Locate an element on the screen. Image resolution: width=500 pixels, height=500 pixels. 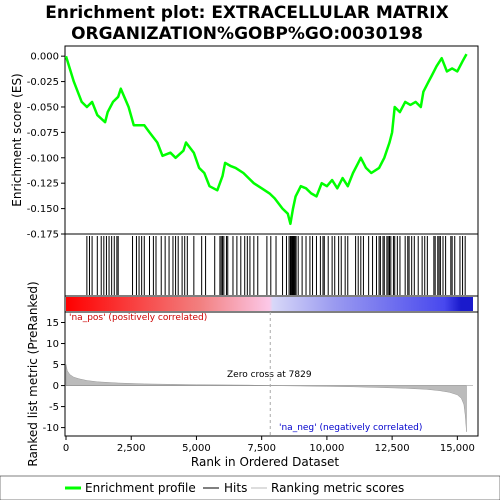
chart-title-line2: ORGANIZATION%GOBP%GO:0030198 is located at coordinates (247, 34).